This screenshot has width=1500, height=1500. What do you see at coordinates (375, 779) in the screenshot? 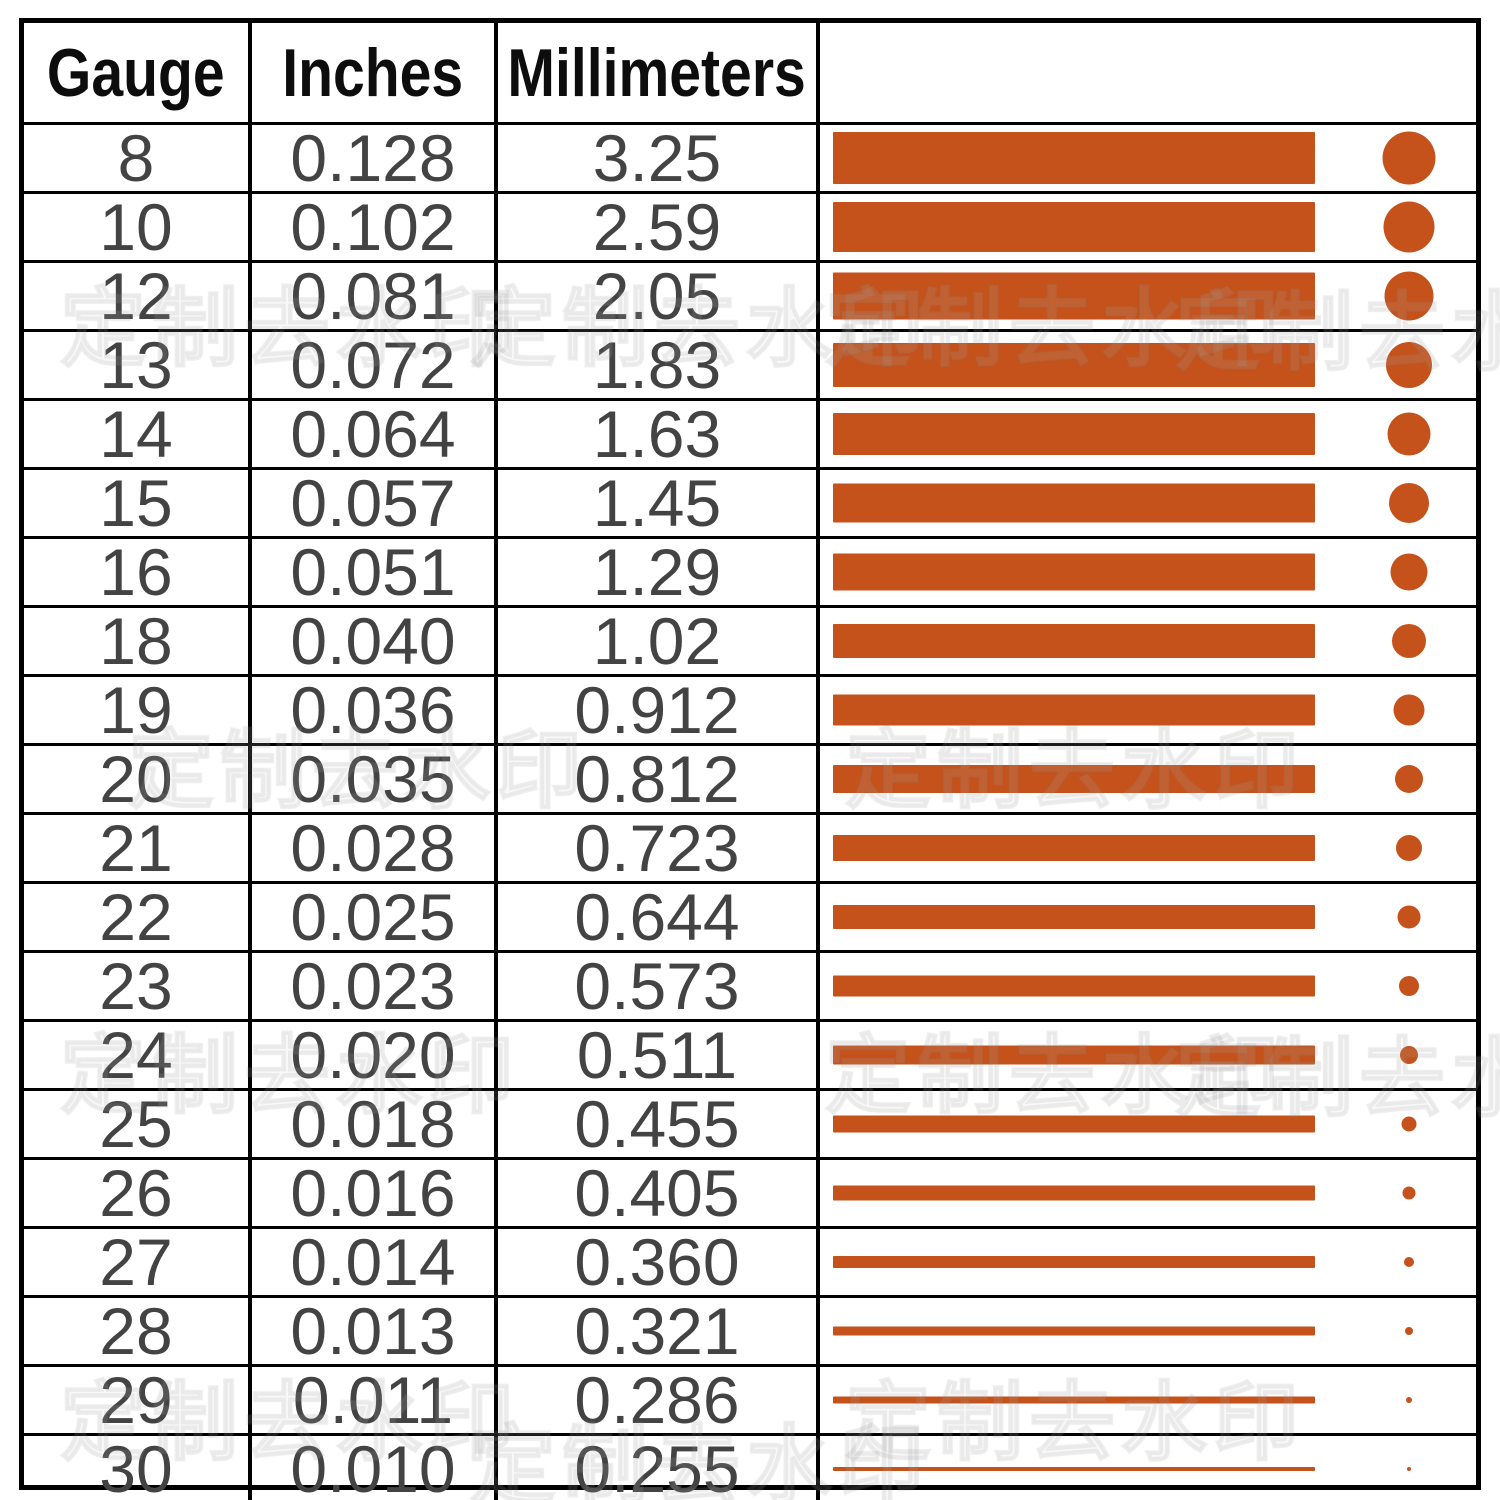
I see `inches-cell: 0.035` at bounding box center [375, 779].